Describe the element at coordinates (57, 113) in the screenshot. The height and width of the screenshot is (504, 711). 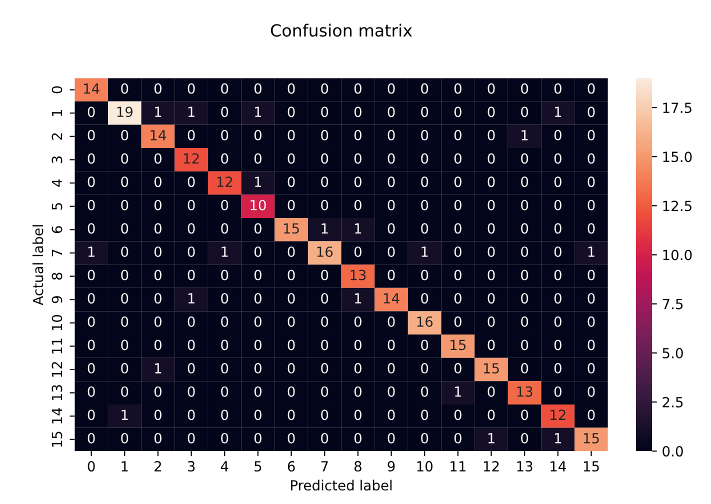
I see `y-tick-label: 1` at that location.